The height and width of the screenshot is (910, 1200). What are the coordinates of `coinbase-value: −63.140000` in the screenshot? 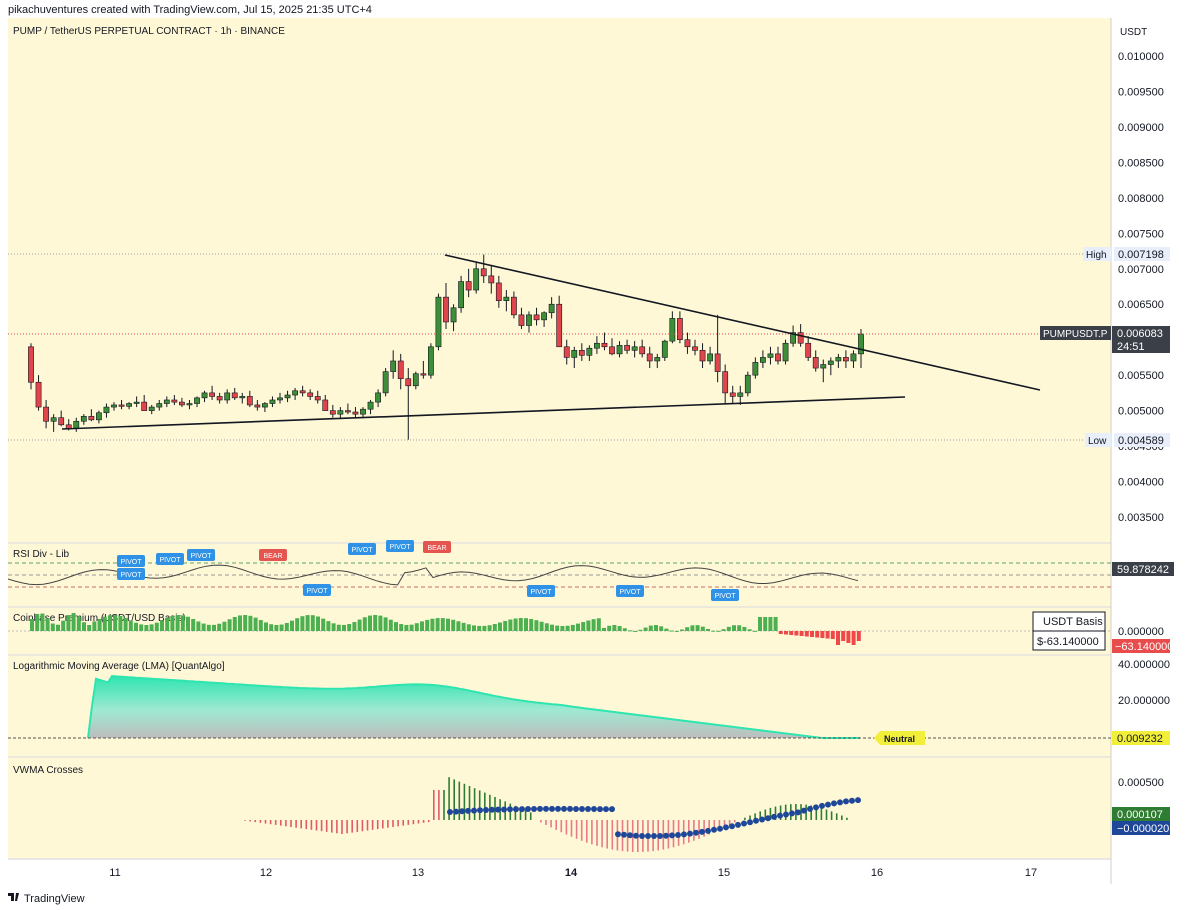 It's located at (1144, 647).